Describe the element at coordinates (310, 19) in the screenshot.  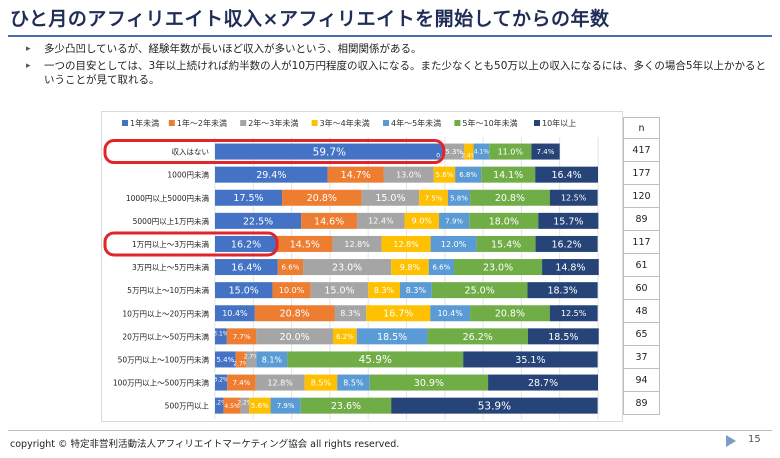
I see `slide-title: ひと月のアフィリエイト収入×アフィリエイトを開始してからの年数` at that location.